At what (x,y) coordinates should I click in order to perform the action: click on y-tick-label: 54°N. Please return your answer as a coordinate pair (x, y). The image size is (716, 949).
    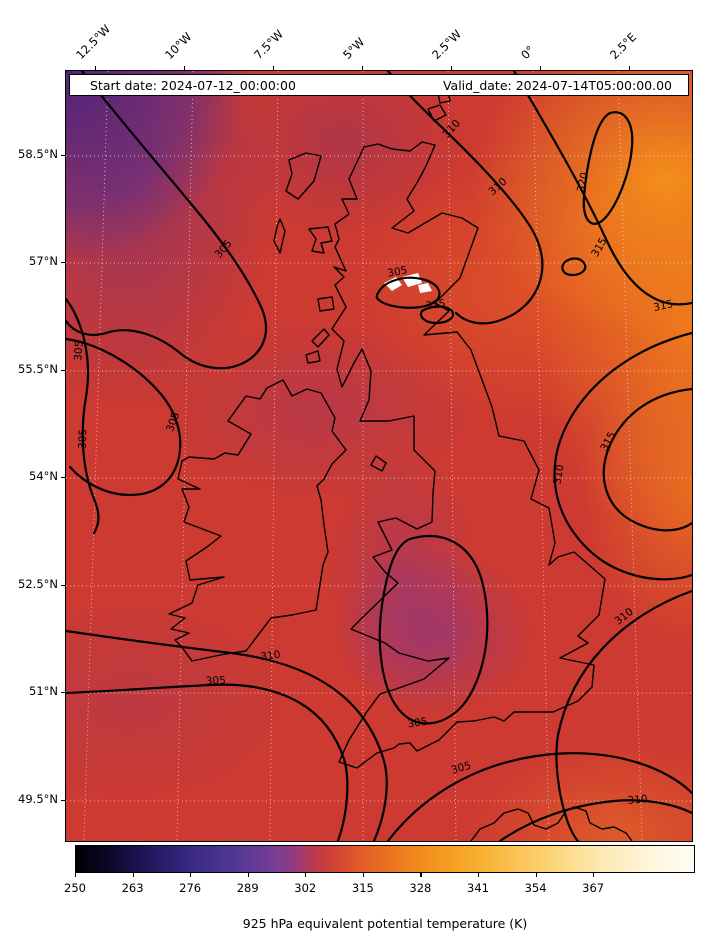
    Looking at the image, I should click on (43, 476).